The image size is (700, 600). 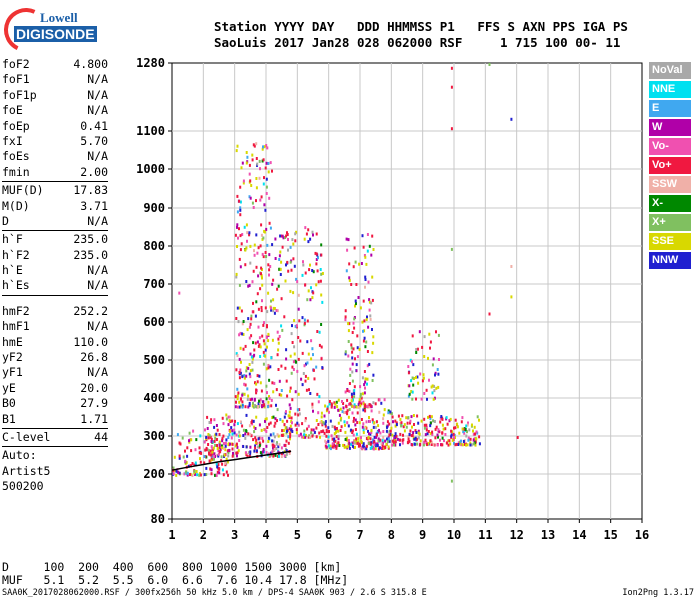 What do you see at coordinates (55, 206) in the screenshot?
I see `param-row: M(D) 3.71` at bounding box center [55, 206].